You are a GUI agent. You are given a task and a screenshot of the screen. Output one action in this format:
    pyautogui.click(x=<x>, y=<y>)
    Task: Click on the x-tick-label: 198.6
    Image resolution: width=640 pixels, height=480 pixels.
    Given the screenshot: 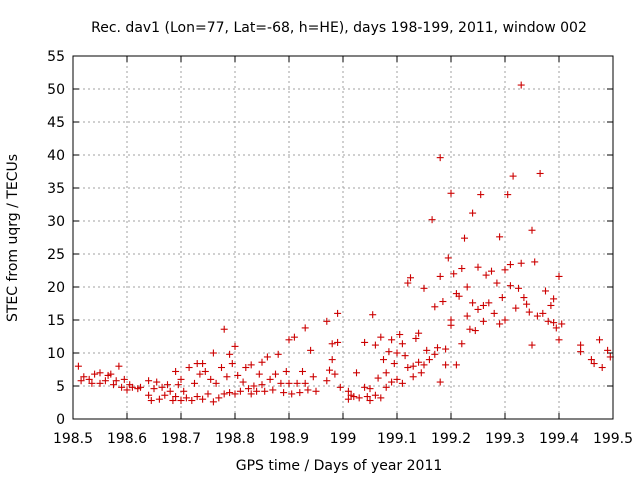 What is the action you would take?
    pyautogui.click(x=127, y=439)
    